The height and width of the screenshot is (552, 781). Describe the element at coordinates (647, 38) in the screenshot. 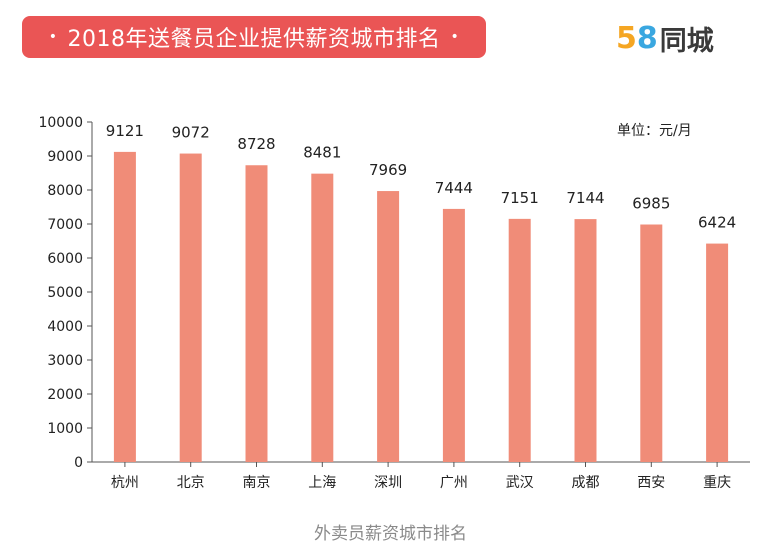

I see `logo-digit-8: 8` at that location.